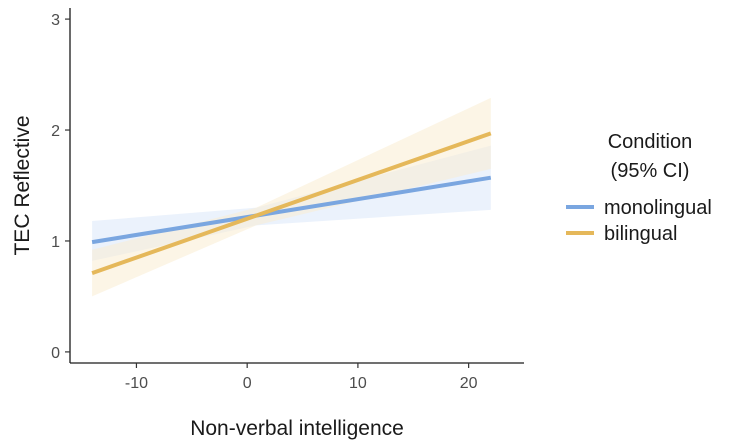  What do you see at coordinates (291, 210) in the screenshot?
I see `line-monolingual` at bounding box center [291, 210].